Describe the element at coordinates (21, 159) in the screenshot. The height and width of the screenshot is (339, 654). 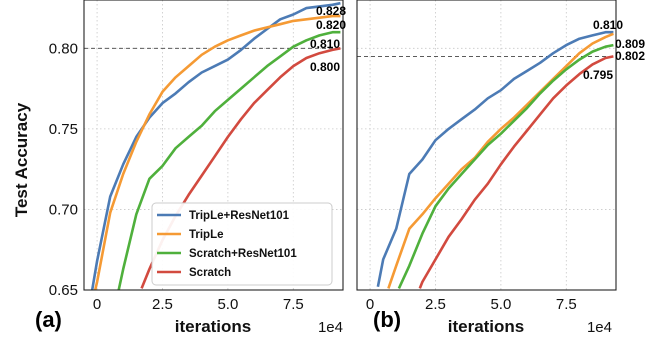
I see `y-axis-label: Test Accuracy` at that location.